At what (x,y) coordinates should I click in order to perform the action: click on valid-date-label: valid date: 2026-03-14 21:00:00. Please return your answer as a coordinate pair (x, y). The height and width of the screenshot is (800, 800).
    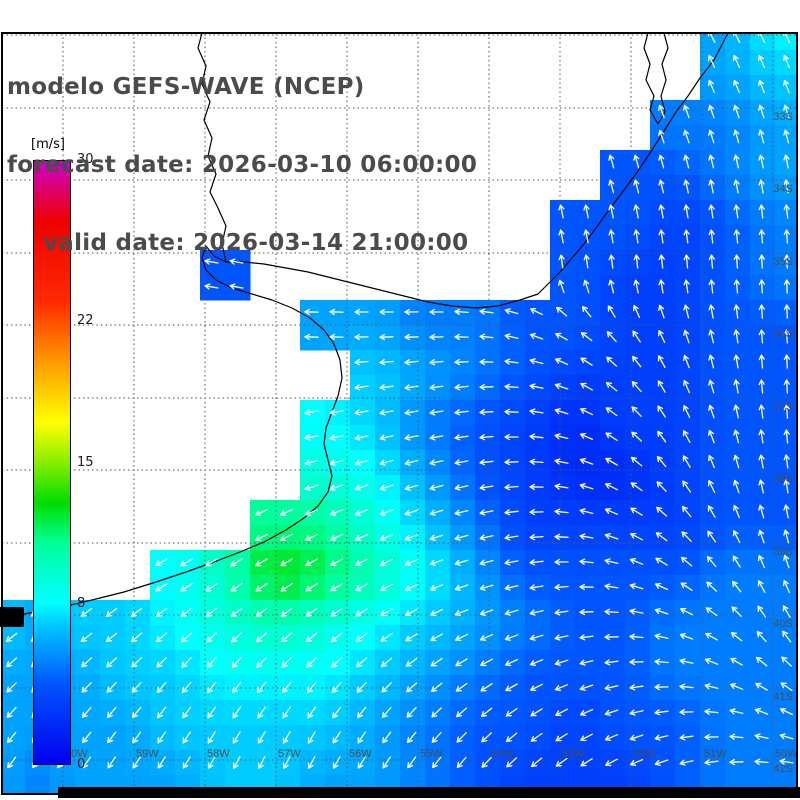
    Looking at the image, I should click on (256, 243).